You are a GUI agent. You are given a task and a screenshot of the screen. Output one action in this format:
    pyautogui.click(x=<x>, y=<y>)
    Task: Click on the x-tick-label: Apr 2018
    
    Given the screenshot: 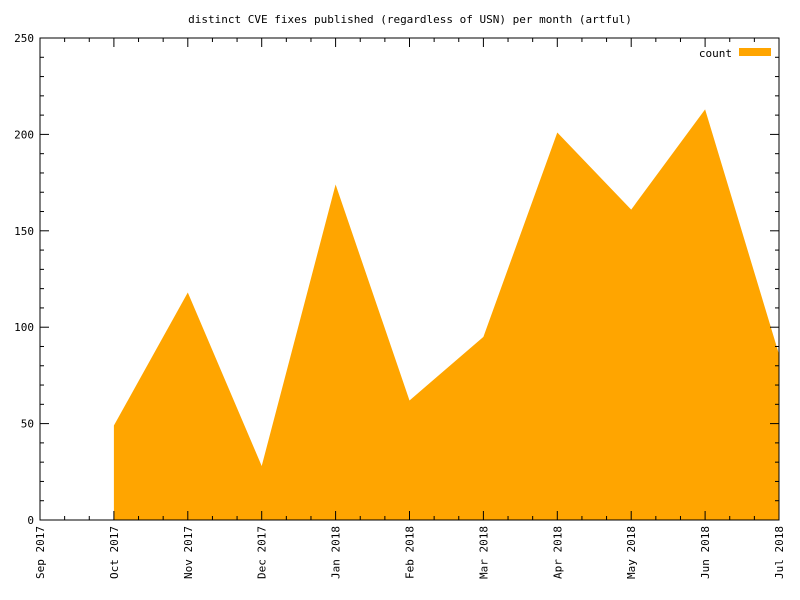 What is the action you would take?
    pyautogui.click(x=557, y=552)
    